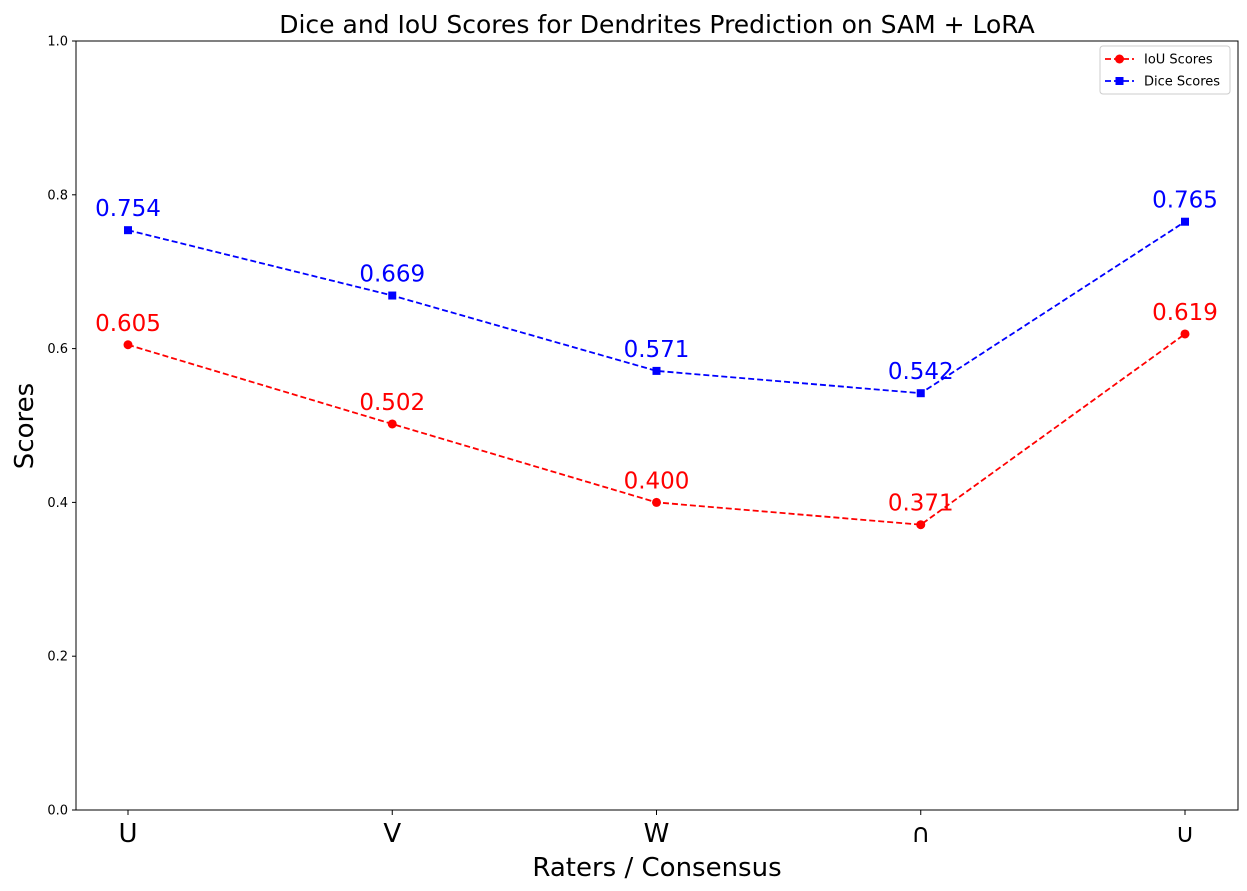  What do you see at coordinates (57, 503) in the screenshot?
I see `y-tick-label: 0.4` at bounding box center [57, 503].